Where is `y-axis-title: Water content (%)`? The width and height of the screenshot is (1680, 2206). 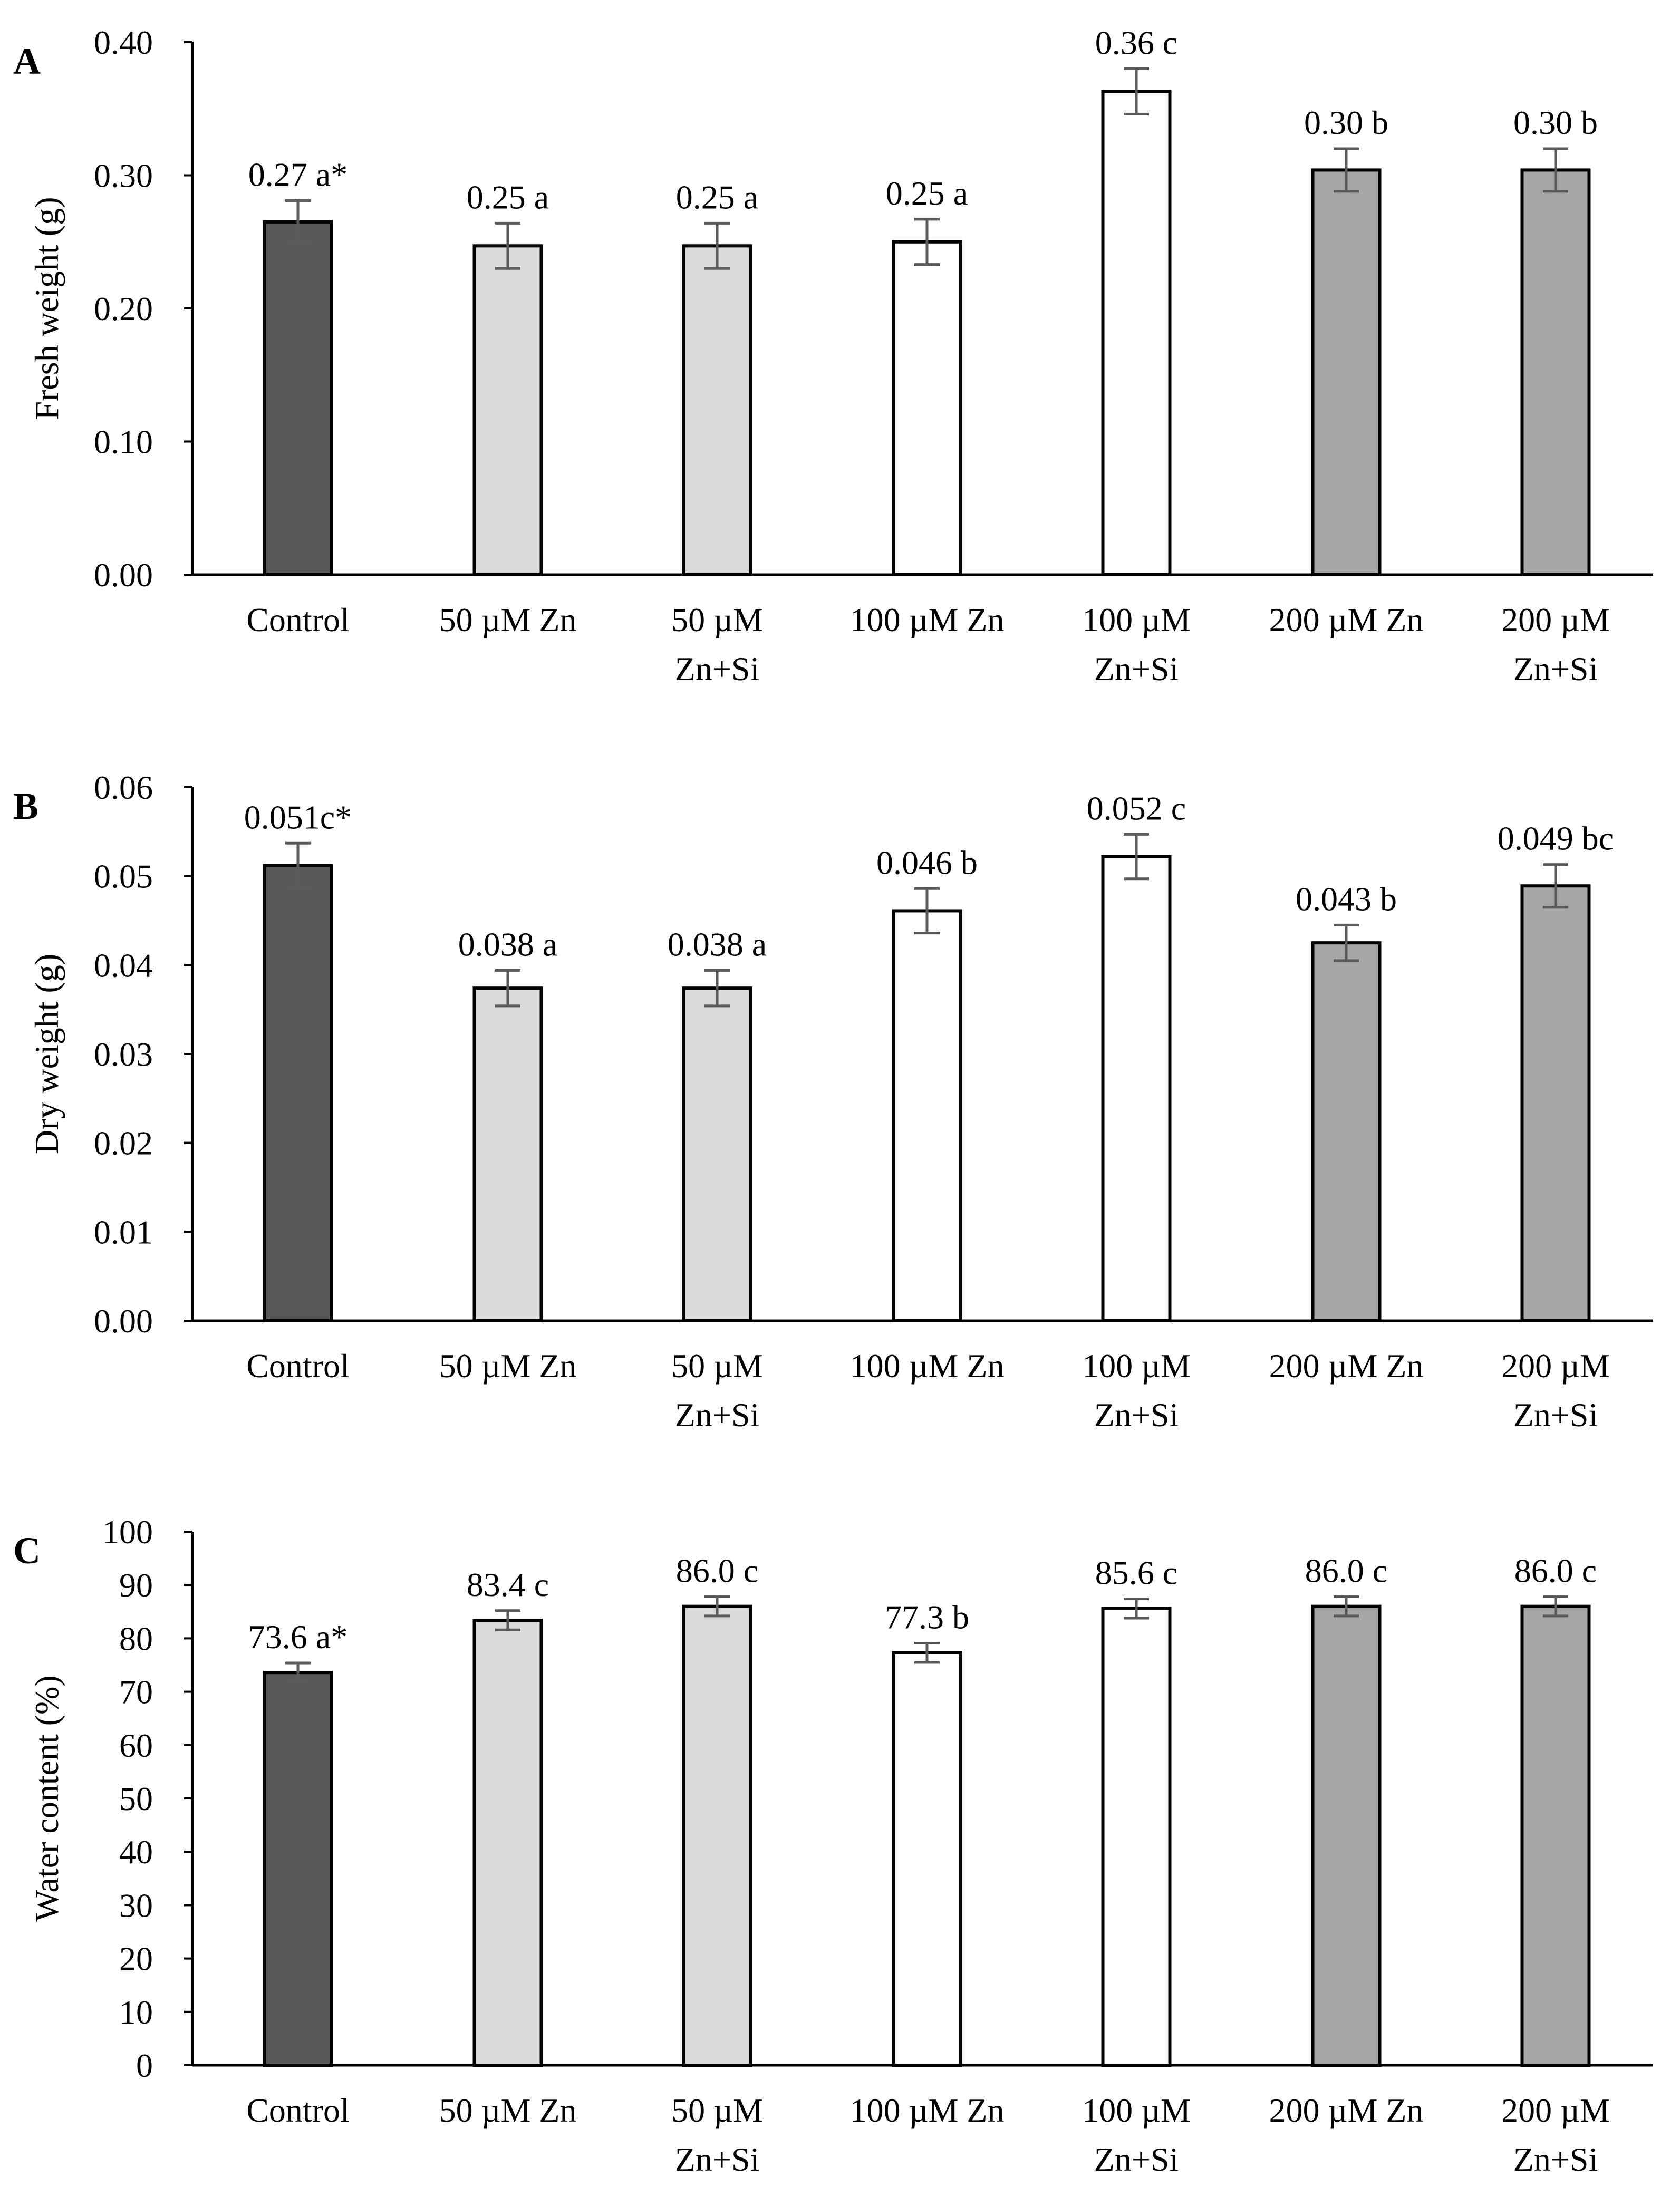
y-axis-title: Water content (%) is located at coordinates (46, 1798).